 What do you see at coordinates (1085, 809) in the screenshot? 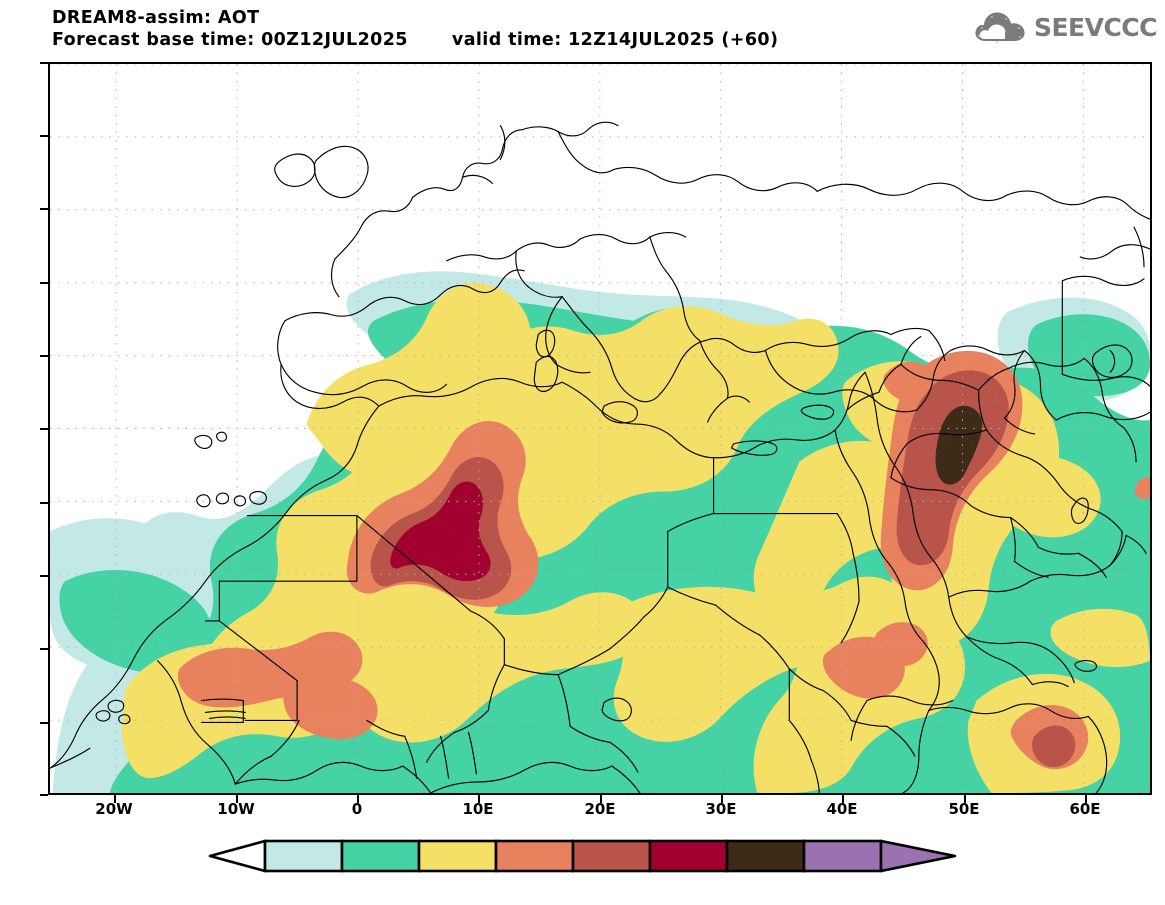
I see `x-axis-label: 60E` at bounding box center [1085, 809].